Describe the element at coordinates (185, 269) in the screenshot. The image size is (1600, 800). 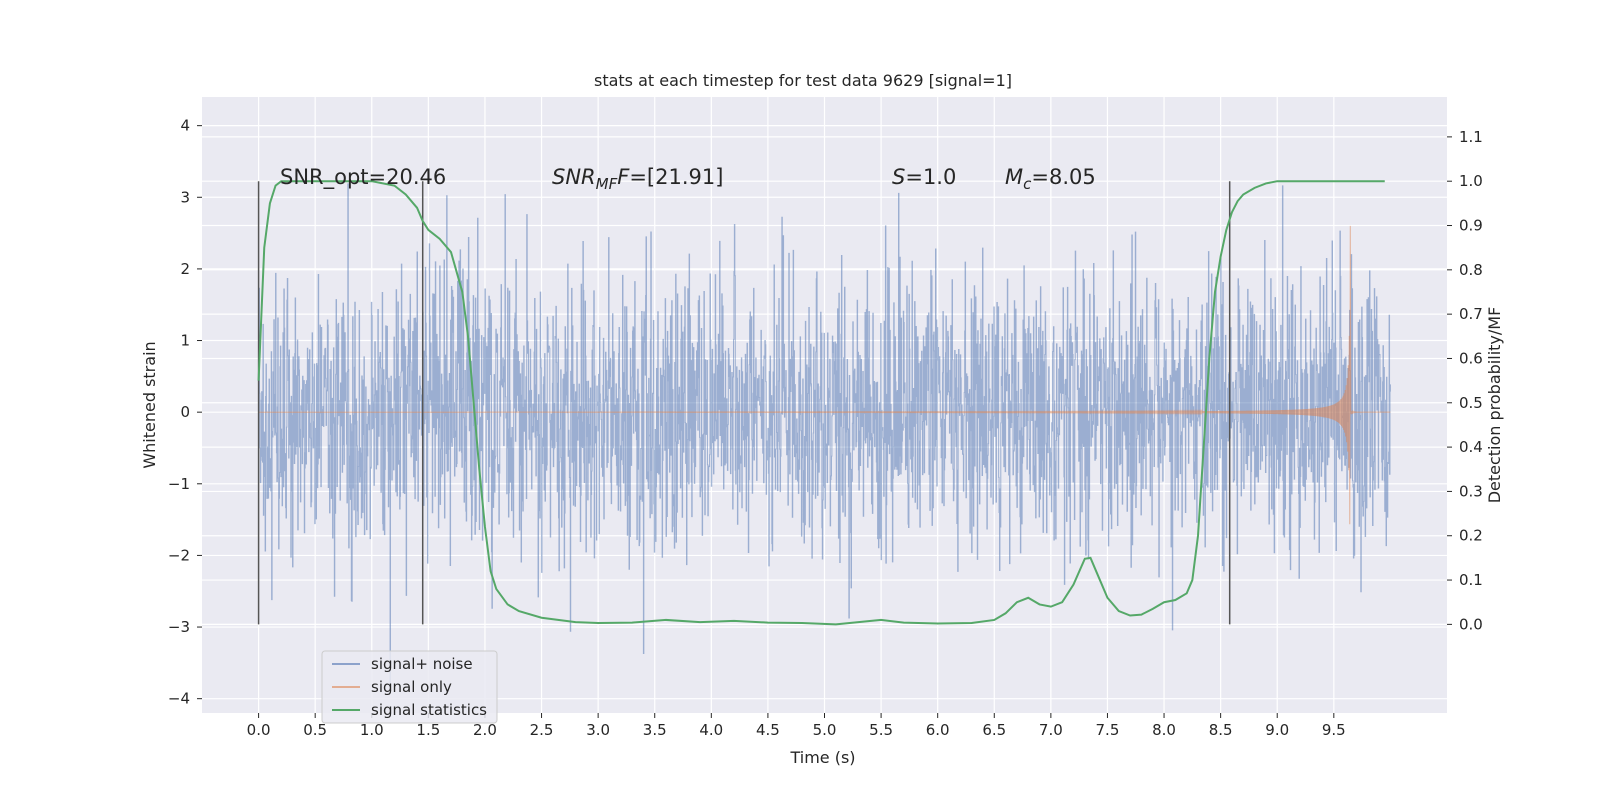
I see `y-tick-label: 2` at that location.